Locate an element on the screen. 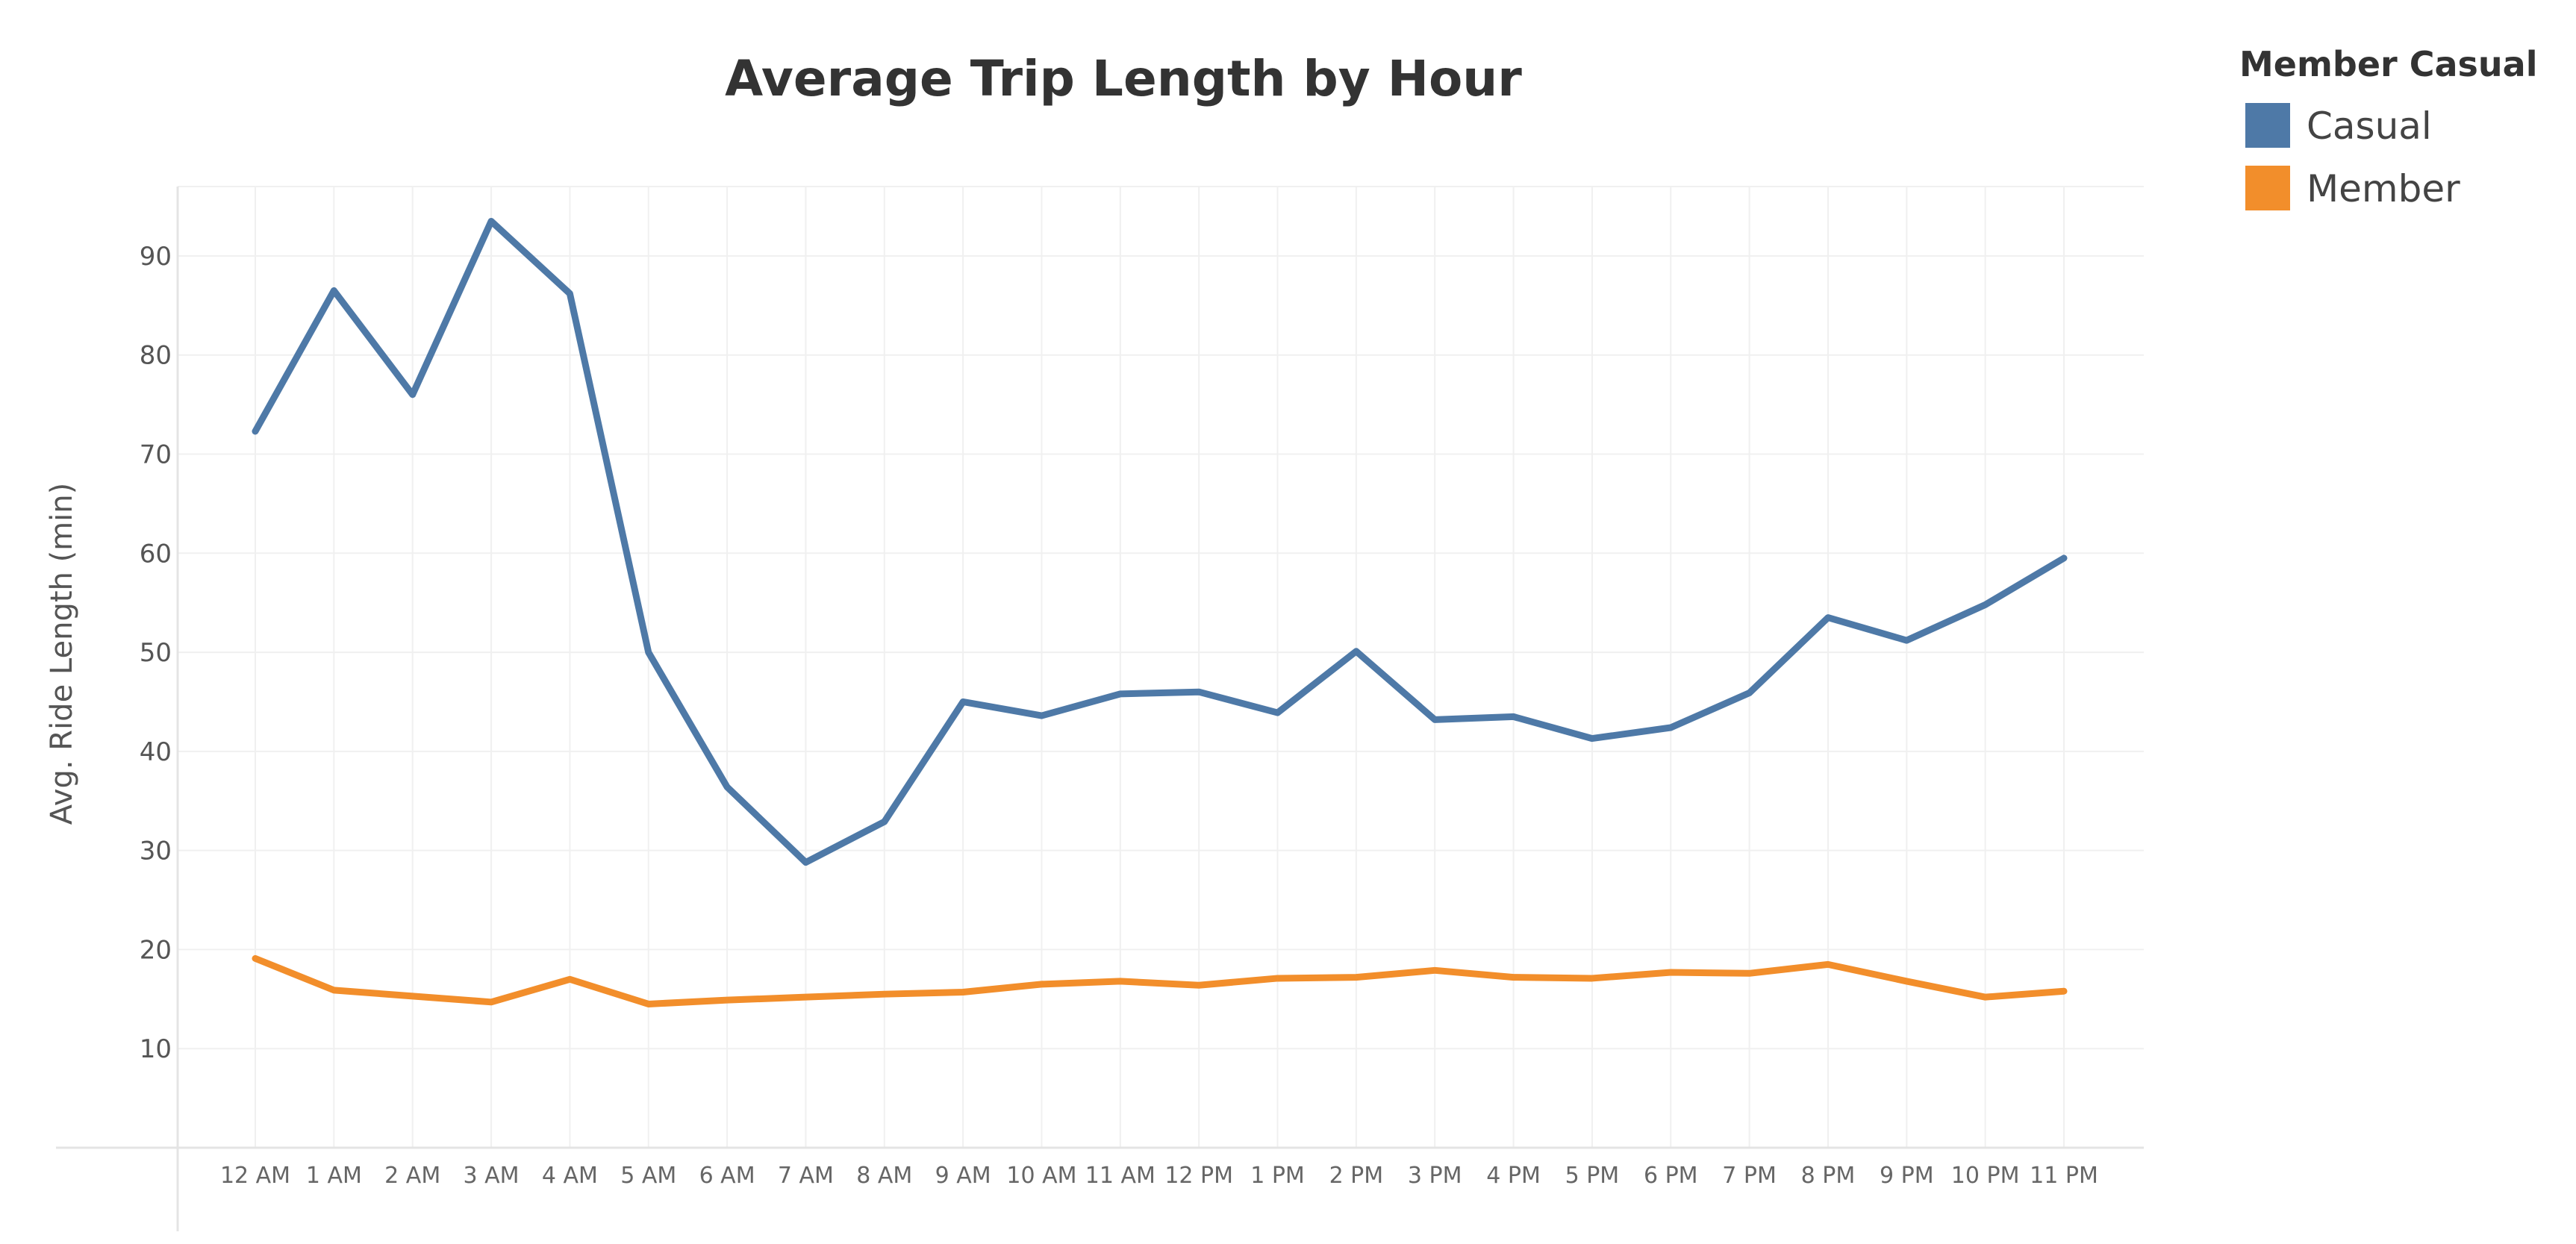 The image size is (2576, 1244). x-tick-label: 11 AM is located at coordinates (1120, 1176).